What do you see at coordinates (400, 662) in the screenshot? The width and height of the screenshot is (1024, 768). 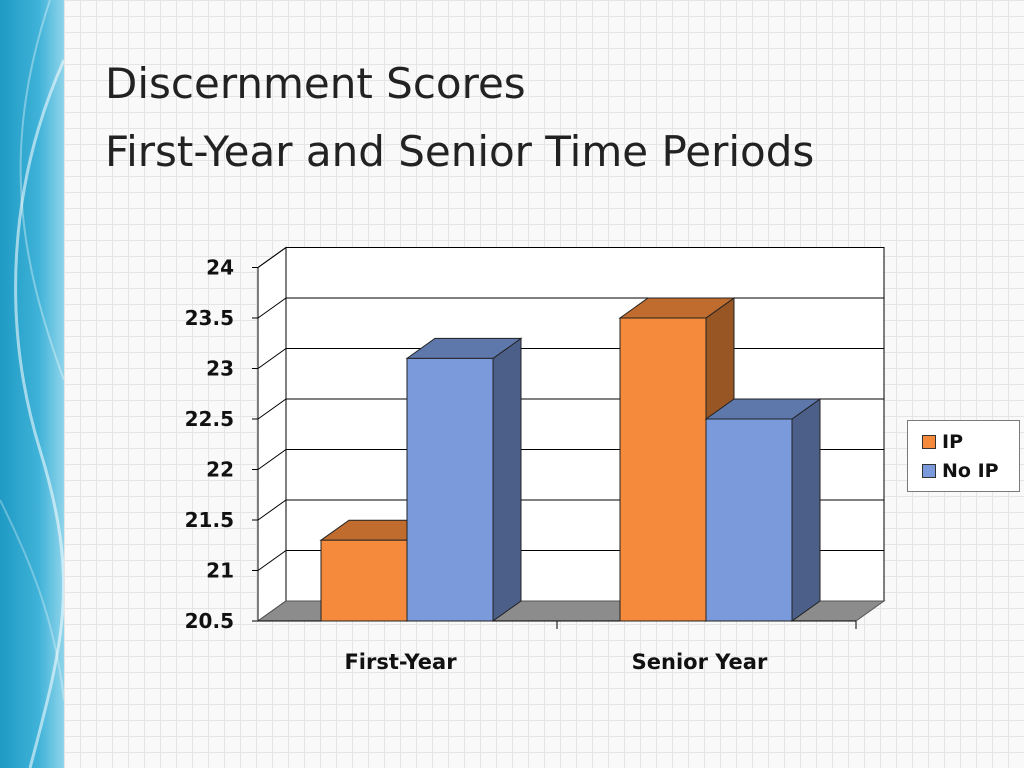 I see `x-tick-label: First-Year` at bounding box center [400, 662].